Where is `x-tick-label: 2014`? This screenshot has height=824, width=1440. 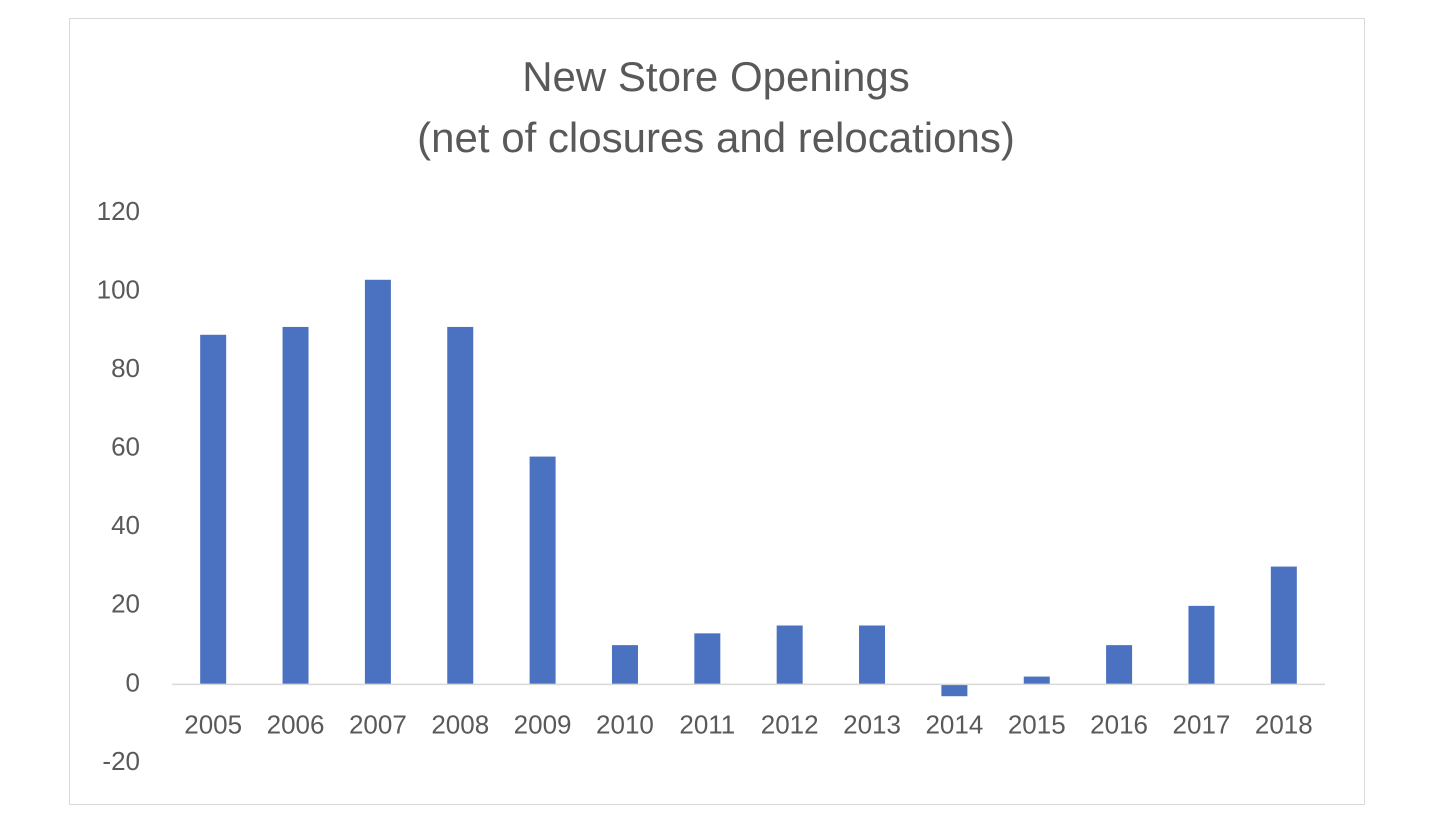
x-tick-label: 2014 is located at coordinates (954, 724).